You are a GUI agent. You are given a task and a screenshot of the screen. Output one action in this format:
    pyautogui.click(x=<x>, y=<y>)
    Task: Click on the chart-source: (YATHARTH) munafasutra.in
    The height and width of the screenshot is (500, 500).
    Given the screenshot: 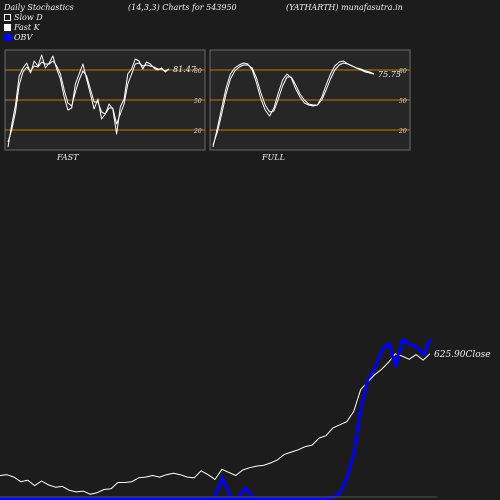 What is the action you would take?
    pyautogui.click(x=344, y=7)
    